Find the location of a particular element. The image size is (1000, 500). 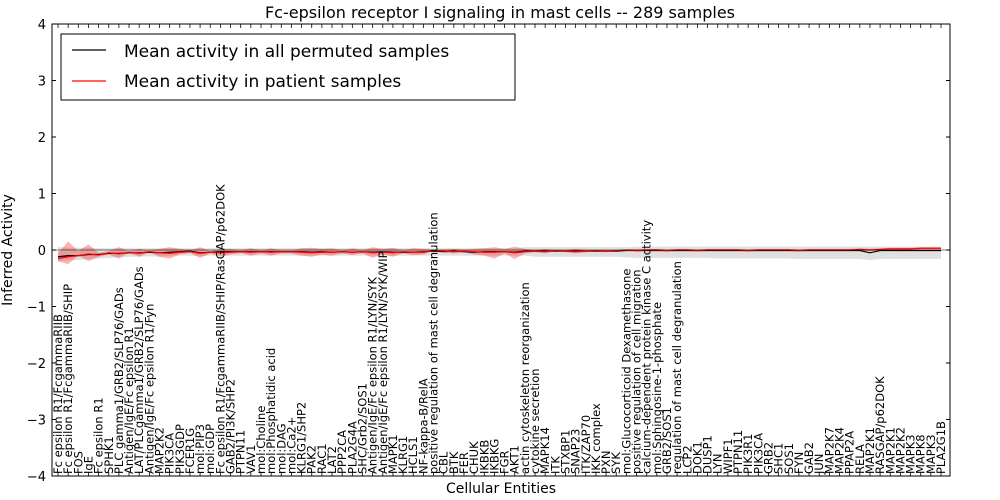

y-tick-label: −4 is located at coordinates (36, 477).